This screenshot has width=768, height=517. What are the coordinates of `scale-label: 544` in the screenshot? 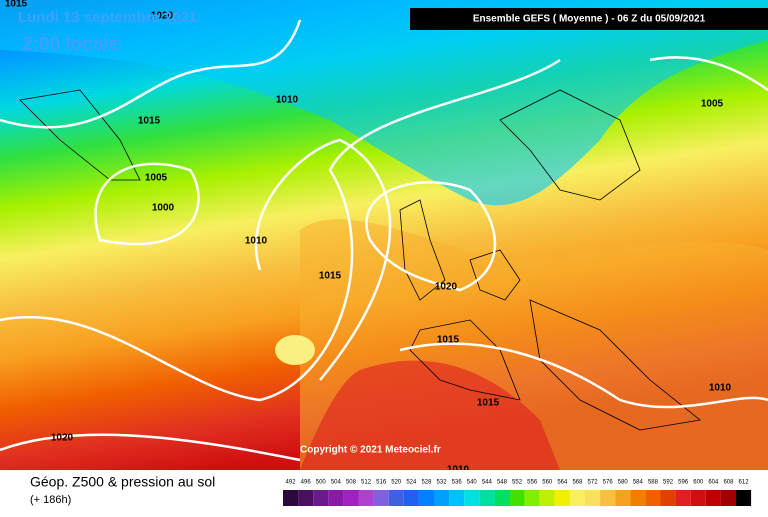 It's located at (487, 483).